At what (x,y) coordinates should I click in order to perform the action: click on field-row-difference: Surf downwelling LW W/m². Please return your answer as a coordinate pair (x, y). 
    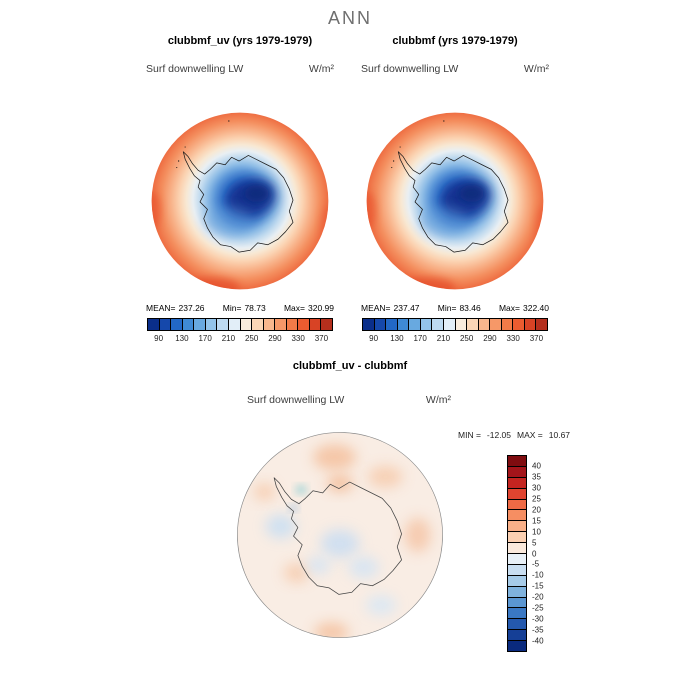
    Looking at the image, I should click on (349, 400).